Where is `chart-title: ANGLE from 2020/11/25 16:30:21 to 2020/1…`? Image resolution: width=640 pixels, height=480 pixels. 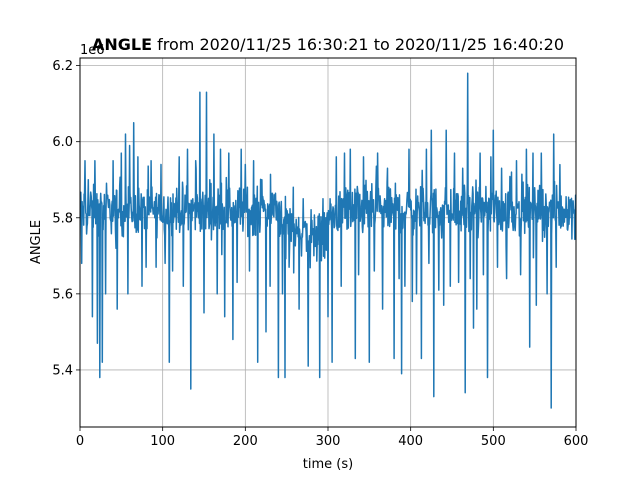
chart-title: ANGLE from 2020/11/25 16:30:21 to 2020/1… is located at coordinates (328, 44).